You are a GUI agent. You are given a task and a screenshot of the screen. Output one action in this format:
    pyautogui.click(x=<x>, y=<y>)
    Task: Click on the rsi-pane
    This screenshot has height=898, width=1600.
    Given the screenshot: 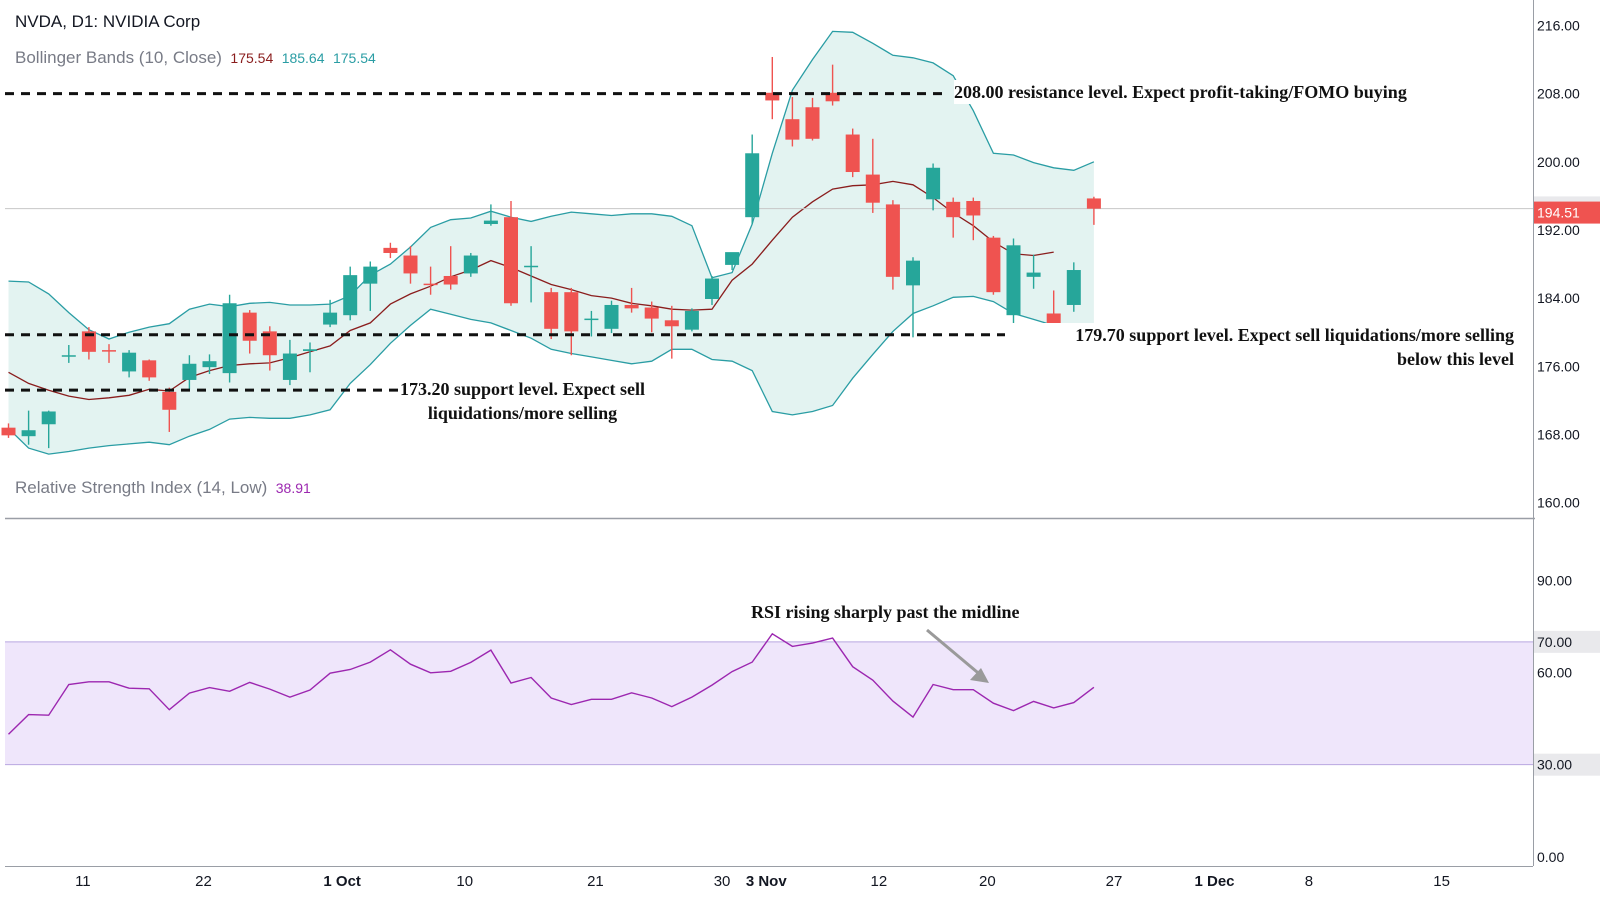 What is the action you would take?
    pyautogui.click(x=769, y=697)
    